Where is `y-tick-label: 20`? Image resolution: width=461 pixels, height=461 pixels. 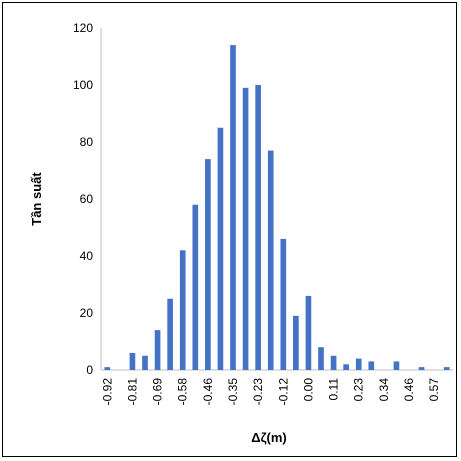 y-tick-label: 20 is located at coordinates (87, 313).